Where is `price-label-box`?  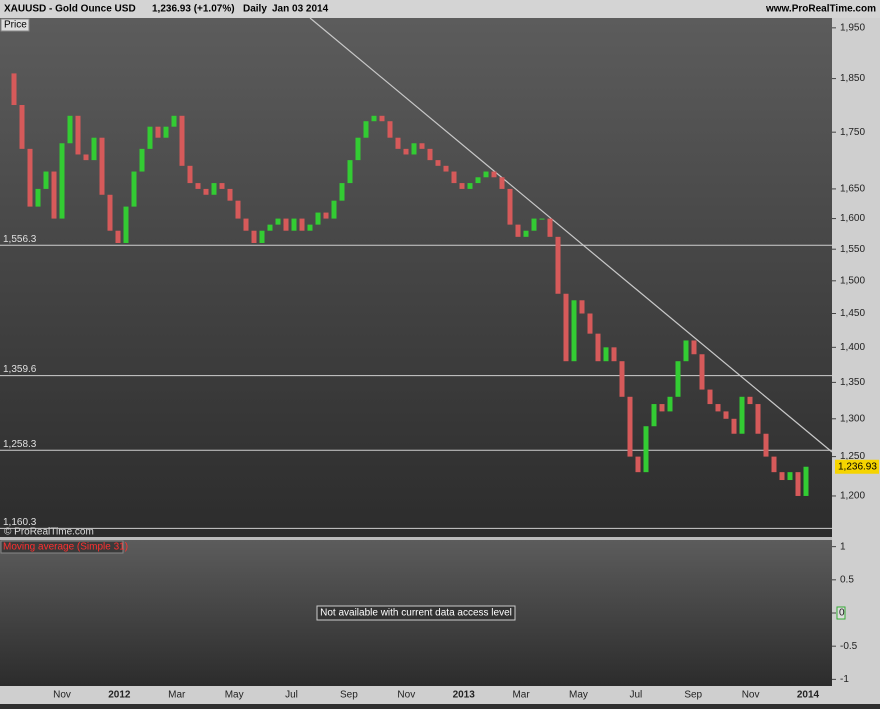 price-label-box is located at coordinates (15, 25).